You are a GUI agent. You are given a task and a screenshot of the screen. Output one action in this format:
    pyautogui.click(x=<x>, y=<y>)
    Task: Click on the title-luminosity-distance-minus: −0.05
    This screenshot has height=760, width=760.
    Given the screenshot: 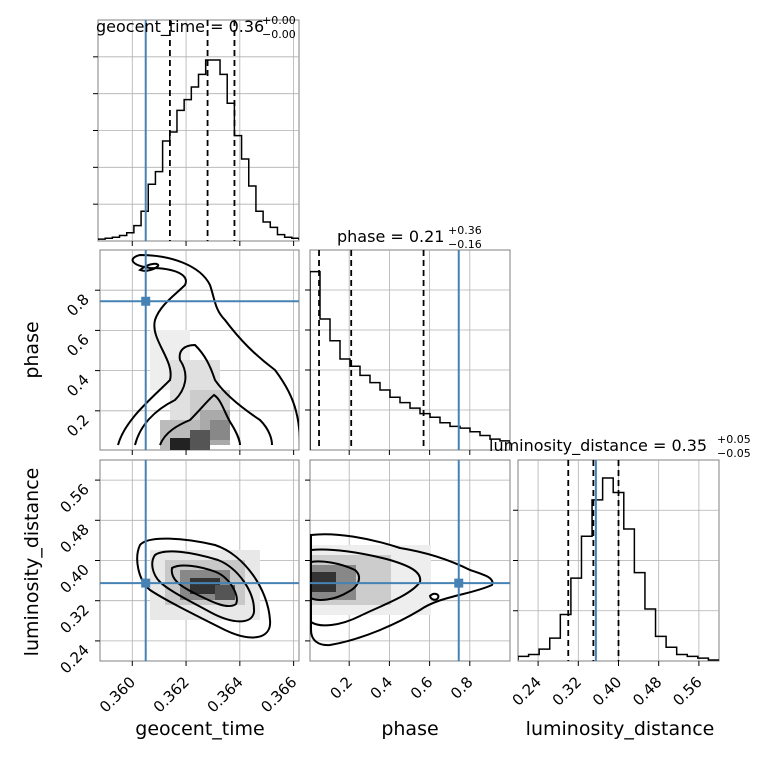 What is the action you would take?
    pyautogui.click(x=734, y=453)
    